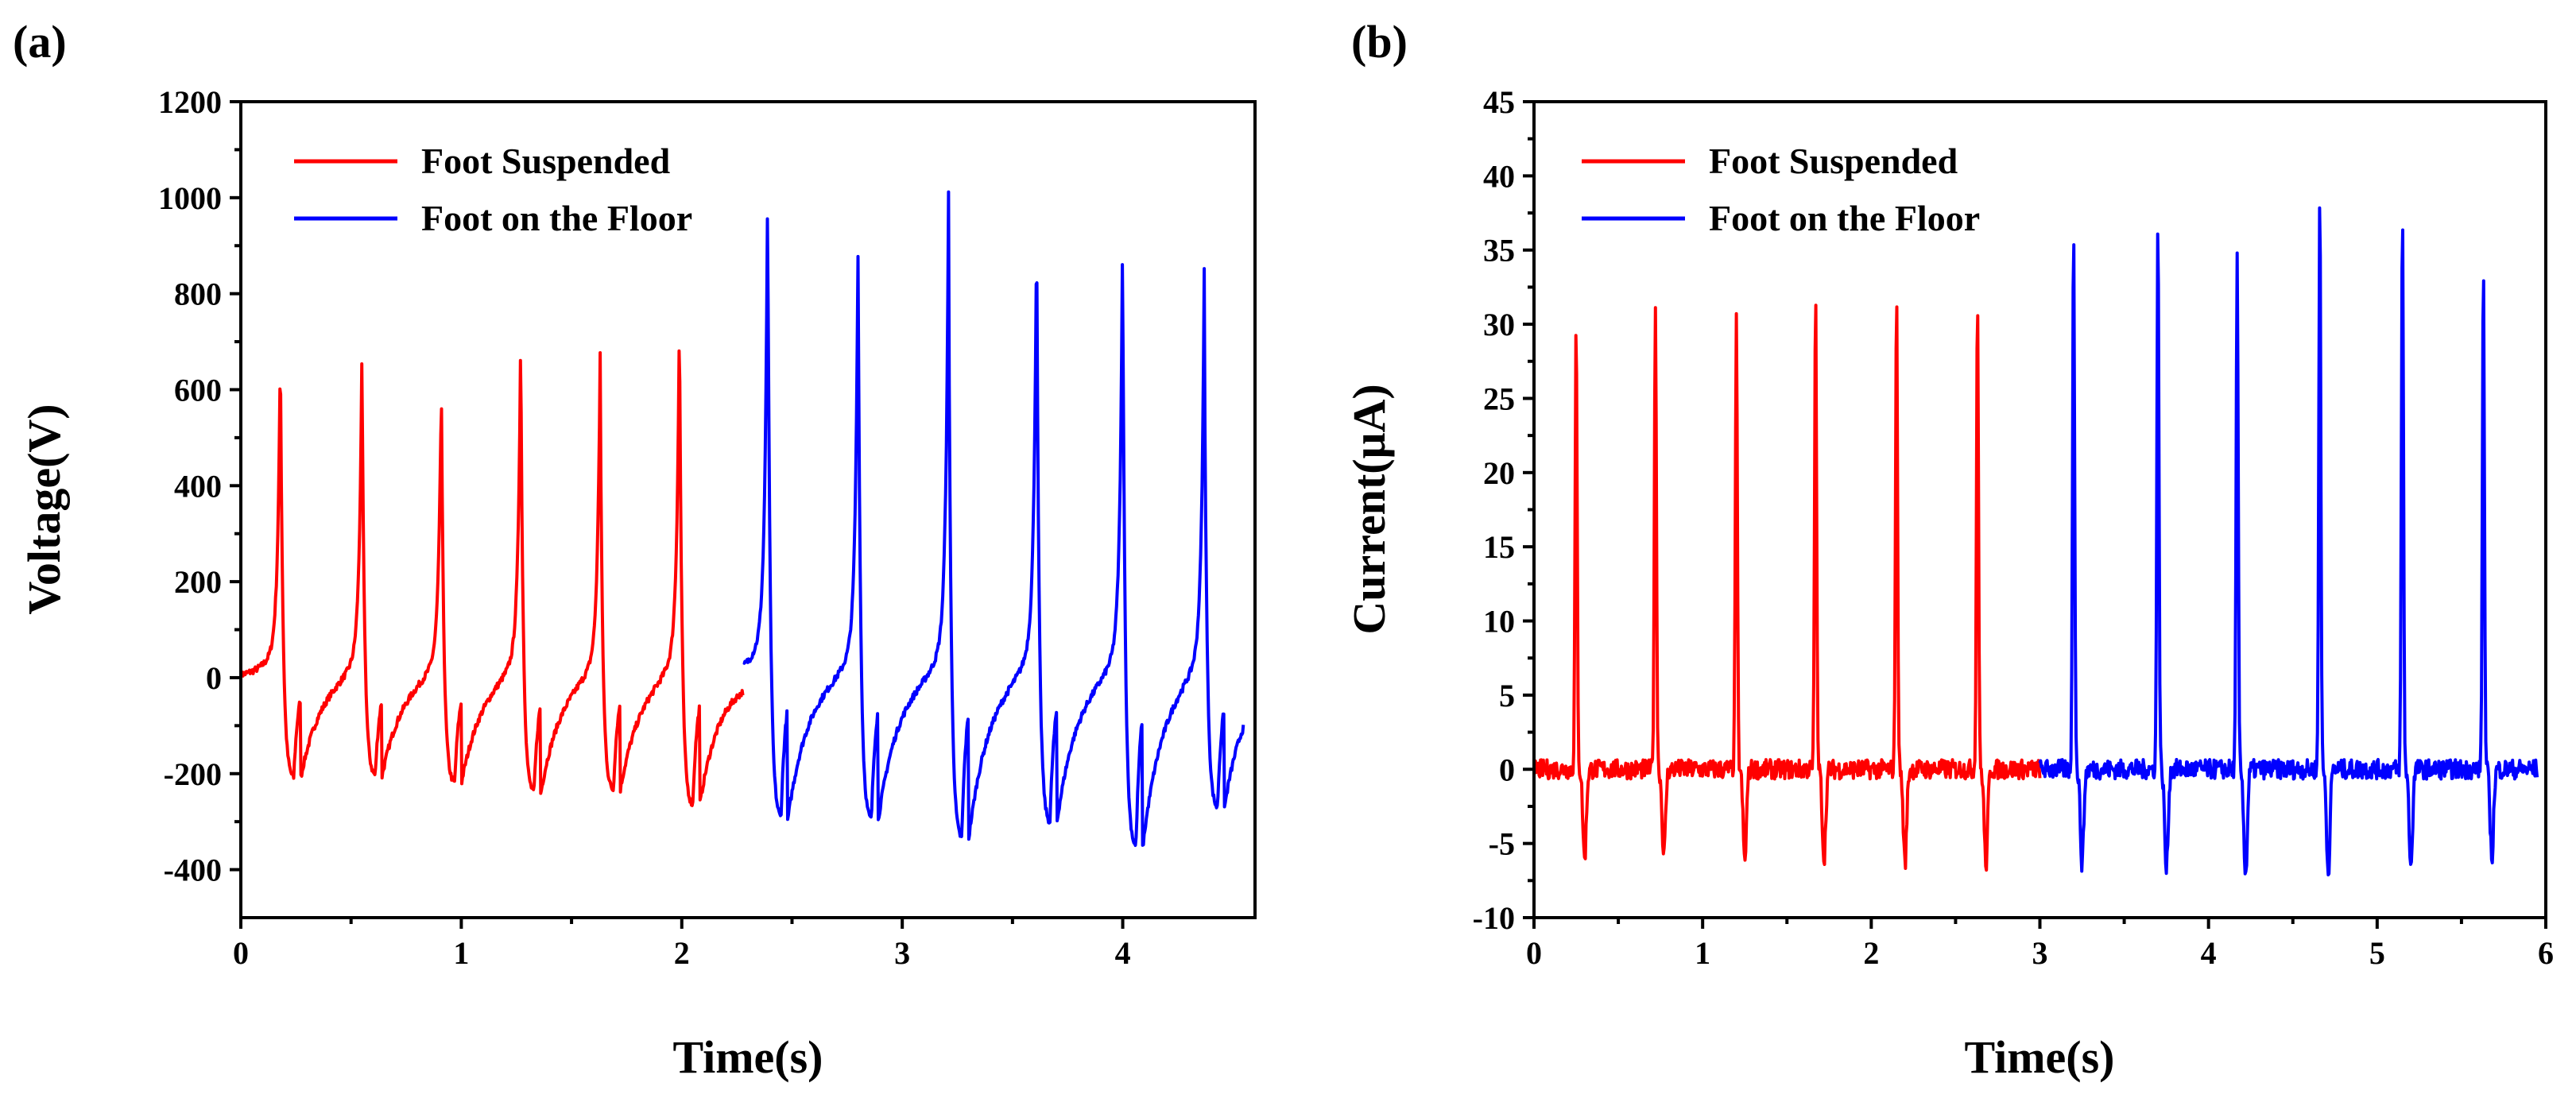  I want to click on panel-b-y-tick-label: -5, so click(1502, 844).